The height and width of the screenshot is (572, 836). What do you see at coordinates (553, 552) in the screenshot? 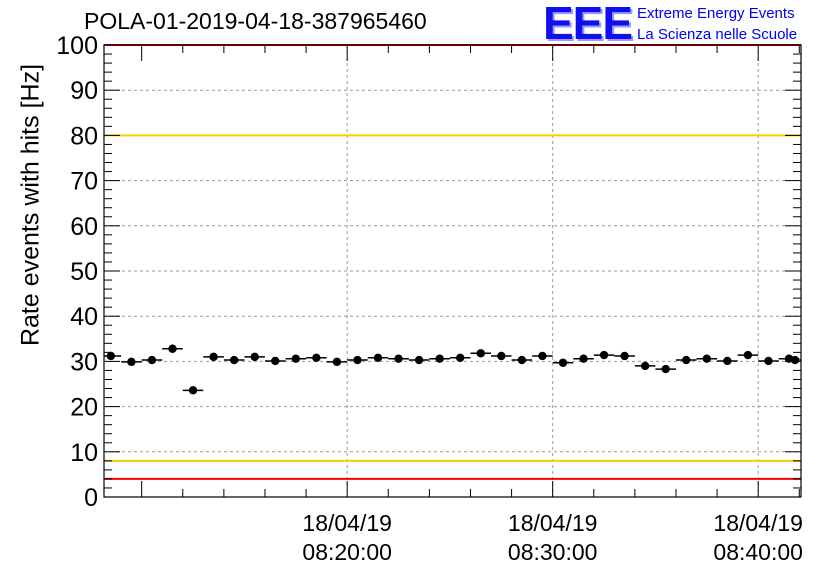
I see `x-tick-label-time: 08:30:00` at bounding box center [553, 552].